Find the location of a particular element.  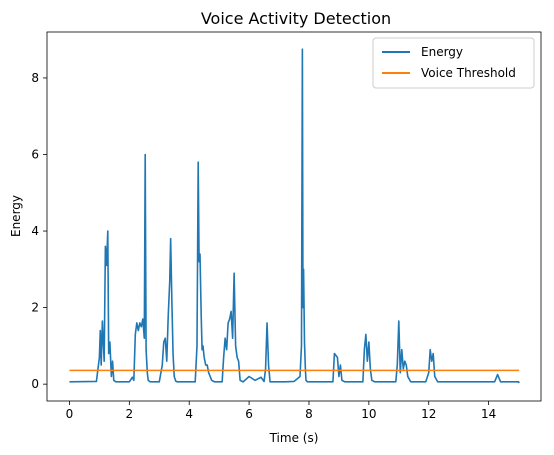

y-axis-ticks: 0 2 4 6 8 is located at coordinates (39, 231).